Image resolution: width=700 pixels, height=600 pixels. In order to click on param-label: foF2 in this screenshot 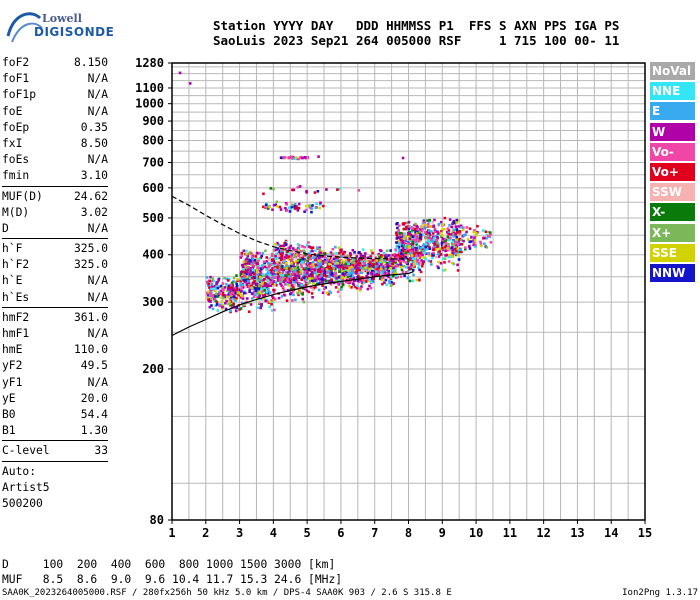, I will do `click(16, 62)`.